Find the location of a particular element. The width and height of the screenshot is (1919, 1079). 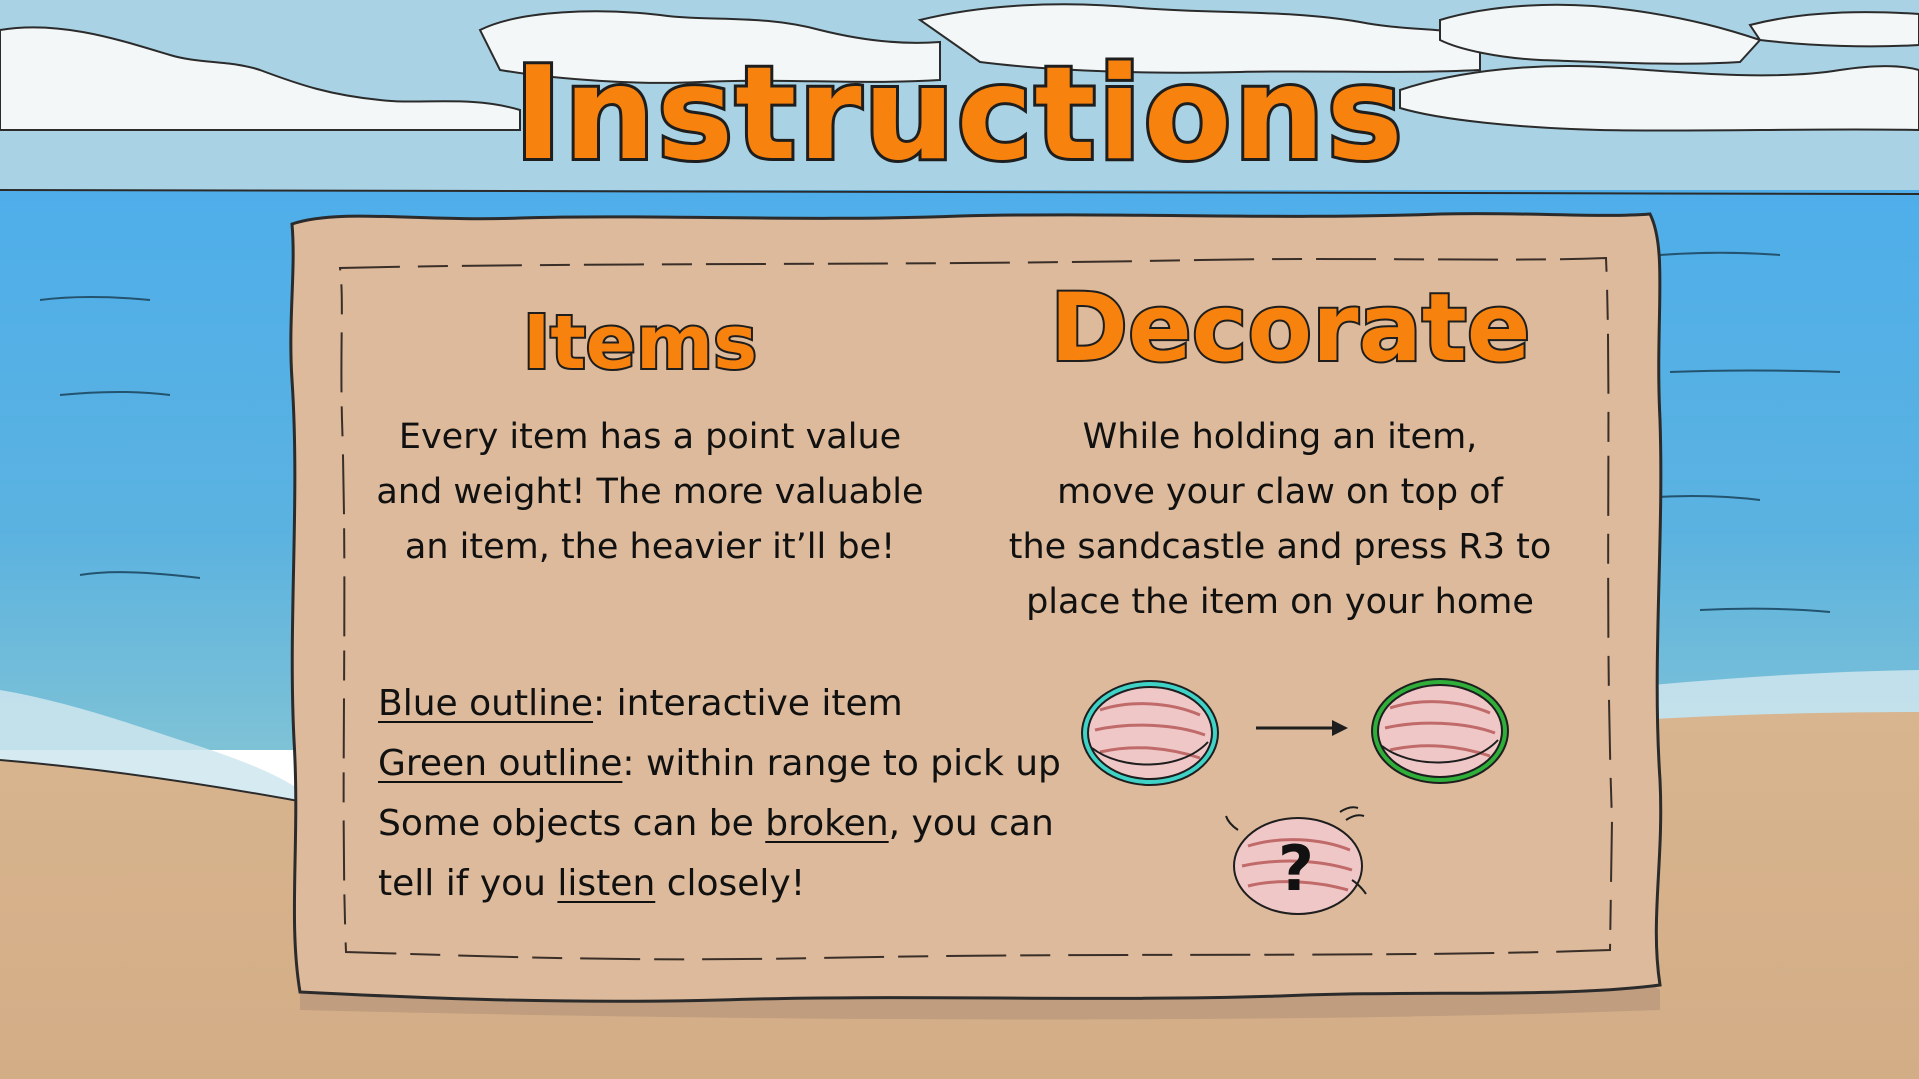

decorate-line-2: move your claw on top of is located at coordinates (1280, 492).